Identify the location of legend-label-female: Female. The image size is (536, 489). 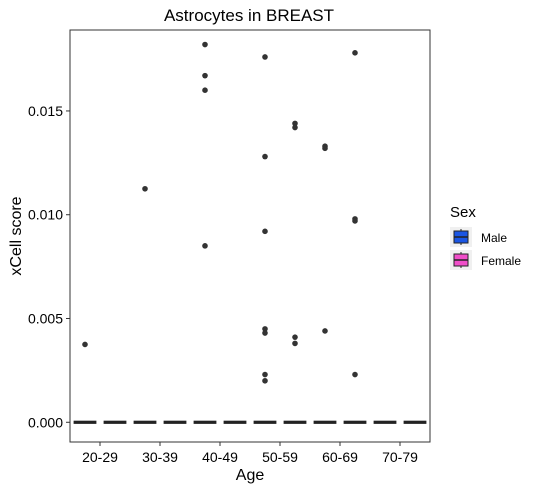
(501, 261).